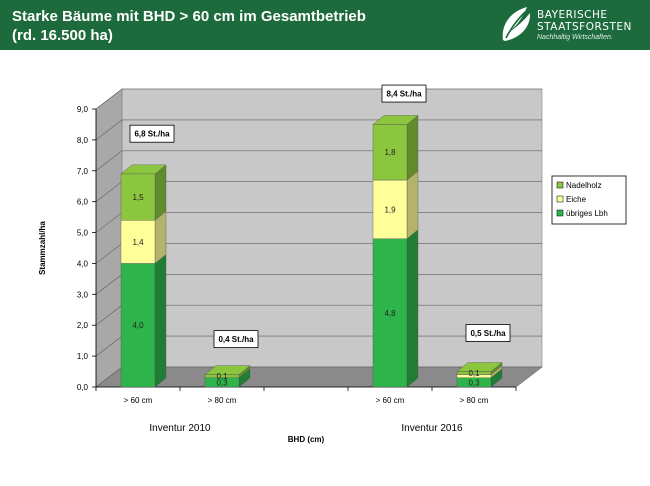  Describe the element at coordinates (83, 356) in the screenshot. I see `y-tick-label: 1,0` at that location.